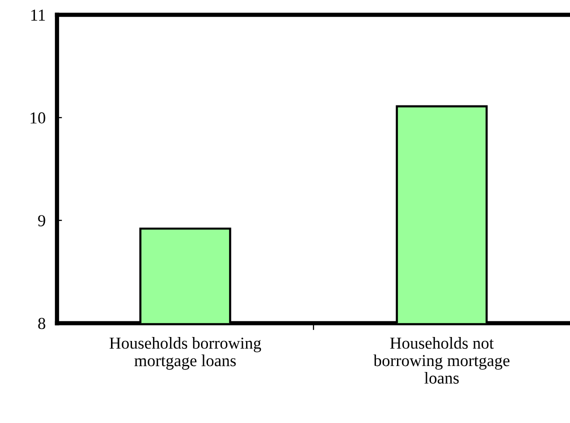 This screenshot has width=570, height=423. I want to click on y-tick-label: 11, so click(38, 15).